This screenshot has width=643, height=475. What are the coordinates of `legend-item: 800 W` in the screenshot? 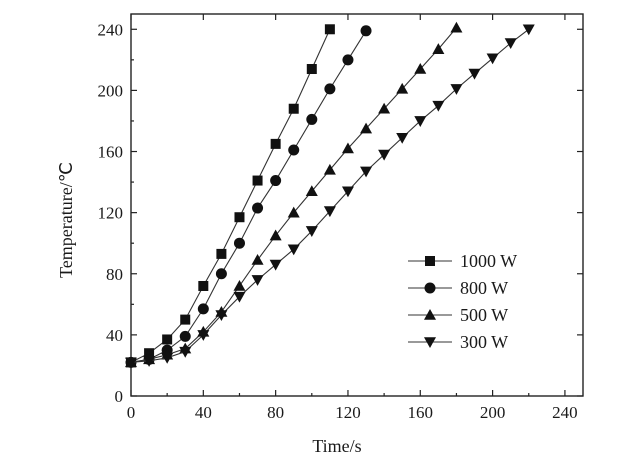 It's located at (458, 288).